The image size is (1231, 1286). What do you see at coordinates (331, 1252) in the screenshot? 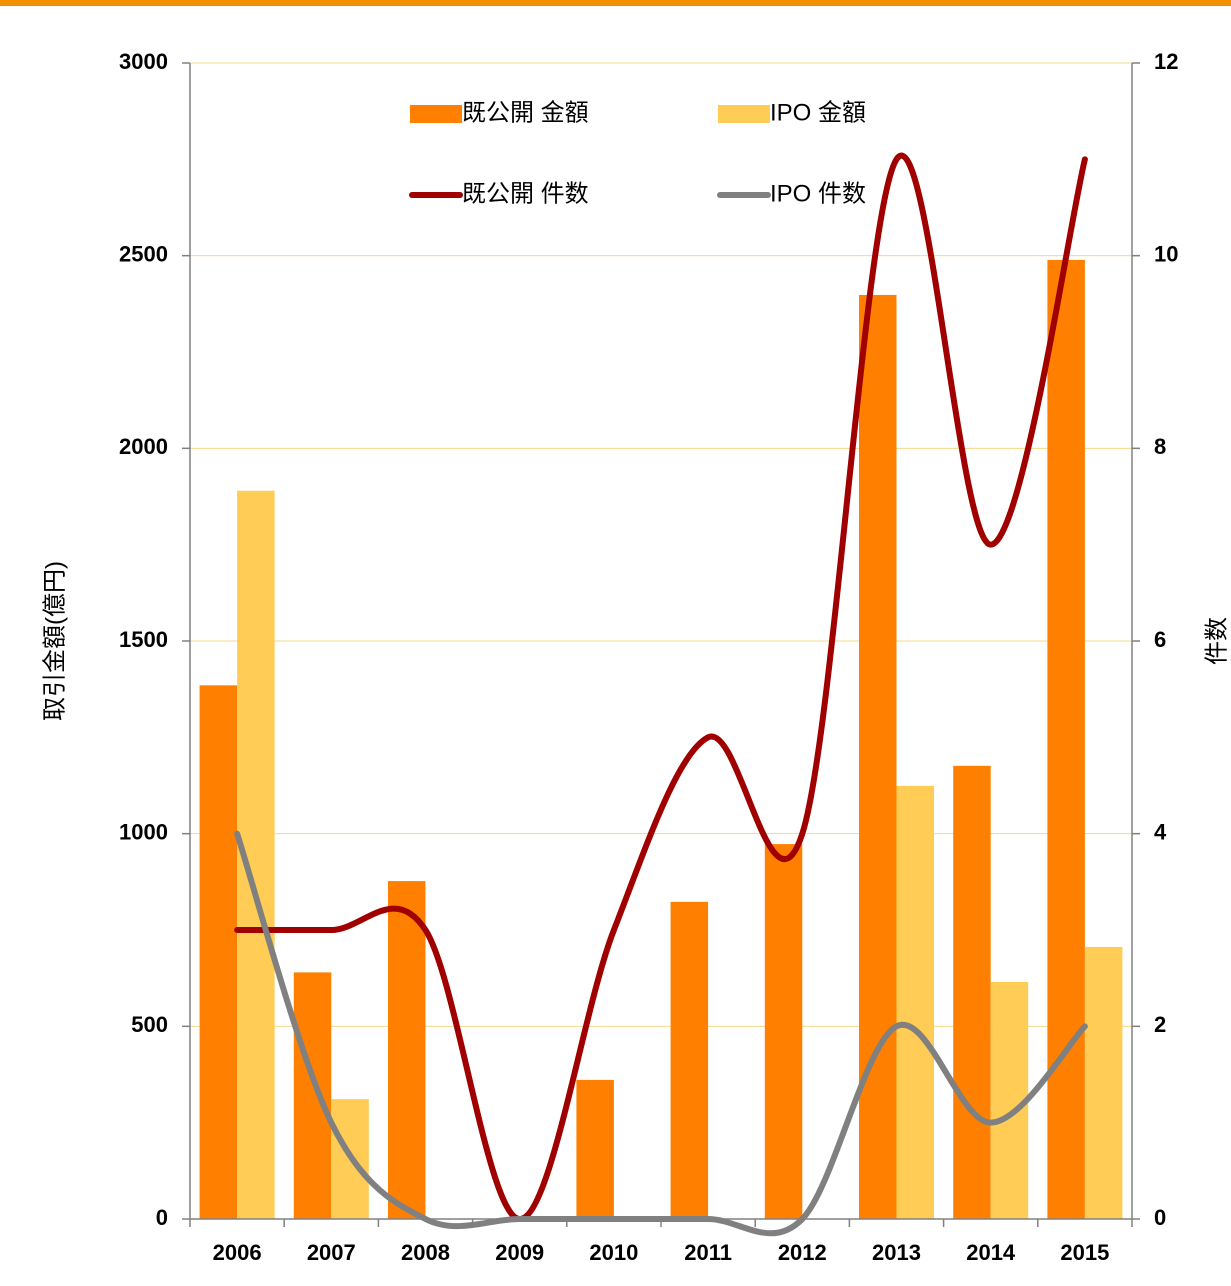
I see `x-tick-label: 2007` at bounding box center [331, 1252].